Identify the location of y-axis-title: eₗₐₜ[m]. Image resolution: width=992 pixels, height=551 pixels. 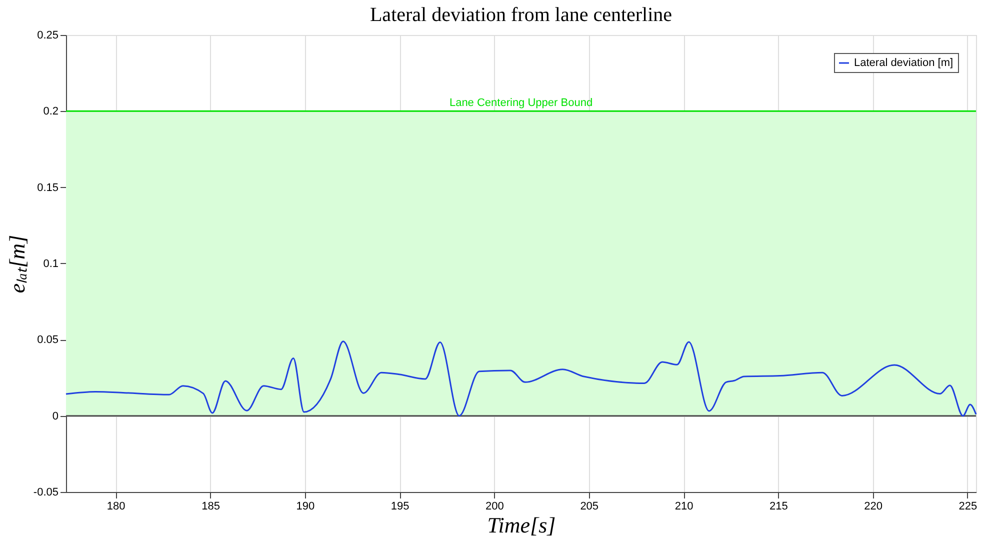
(17, 264).